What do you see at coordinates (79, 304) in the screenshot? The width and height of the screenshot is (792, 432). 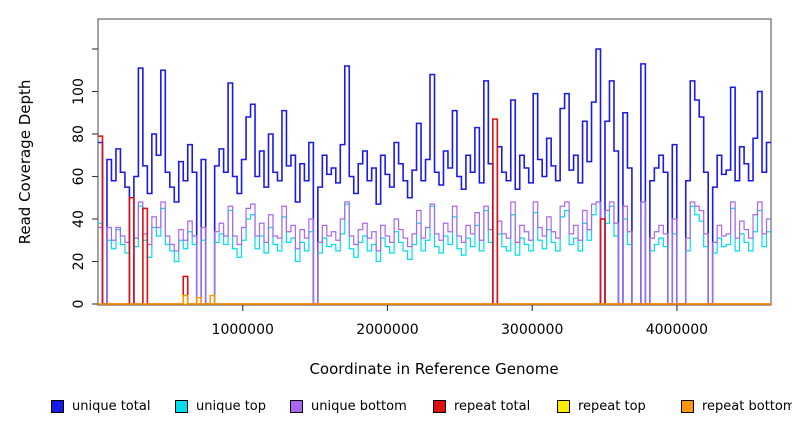 I see `y-tick-label: 0` at bounding box center [79, 304].